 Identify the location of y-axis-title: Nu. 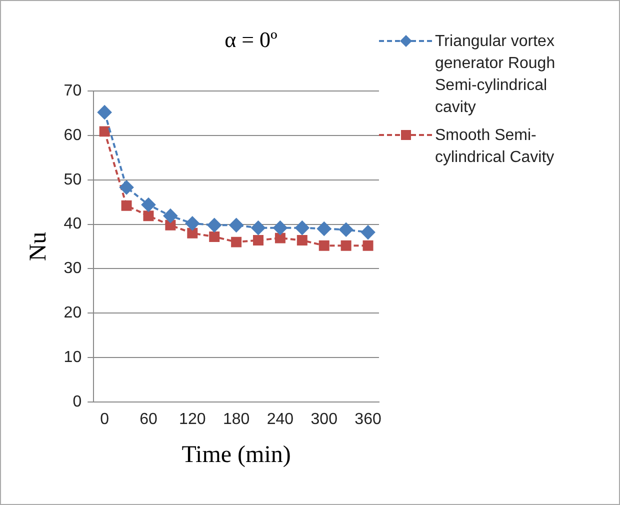
(39, 247).